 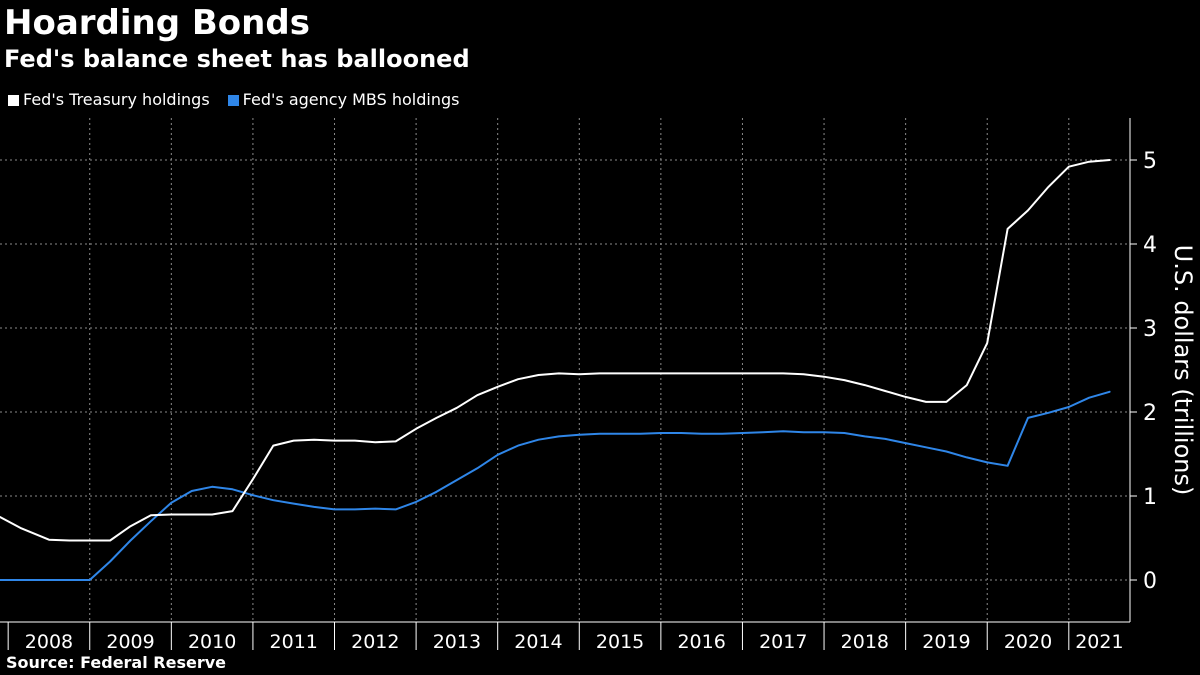 I want to click on y-tick-label-1: 1, so click(x=1150, y=497).